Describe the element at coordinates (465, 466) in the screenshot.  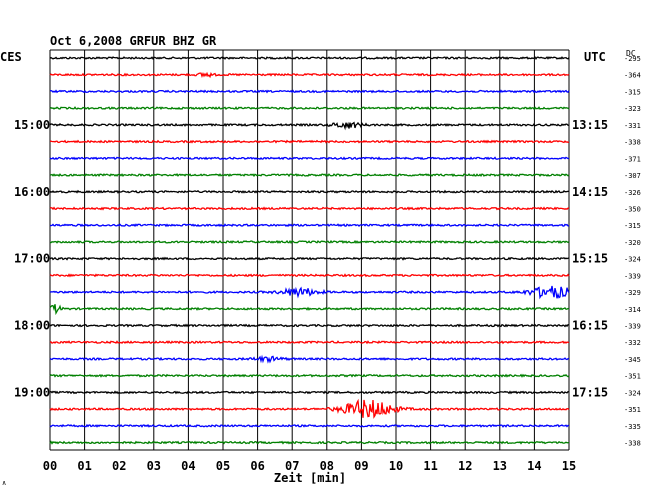
I see `x-tick-label: 12` at that location.